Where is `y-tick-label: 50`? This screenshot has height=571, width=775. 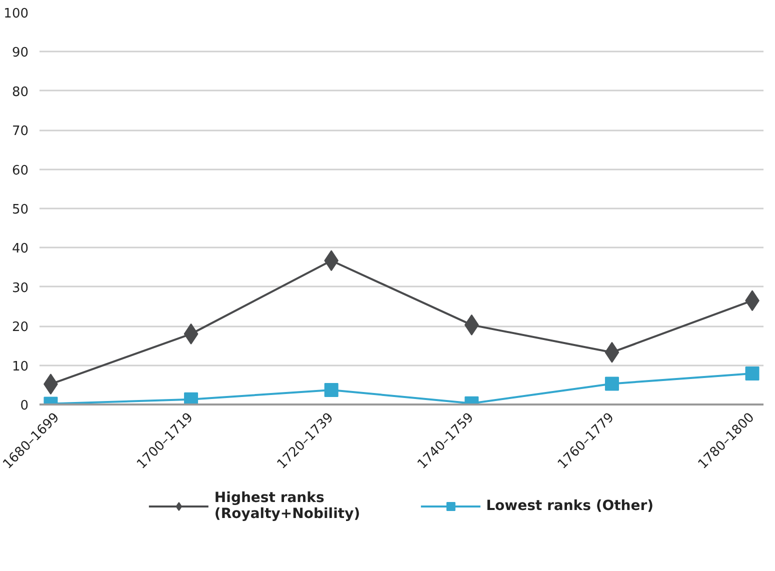
y-tick-label: 50 is located at coordinates (20, 210).